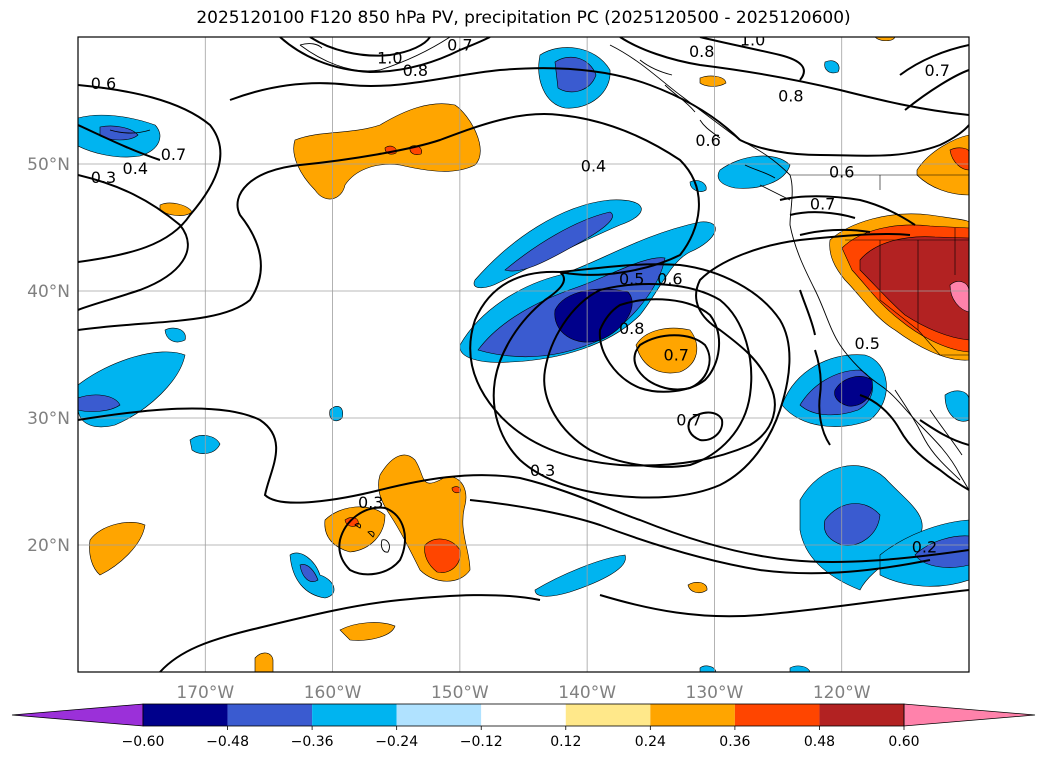  Describe the element at coordinates (752, 40) in the screenshot. I see `pv-contour-label: 1.0` at that location.